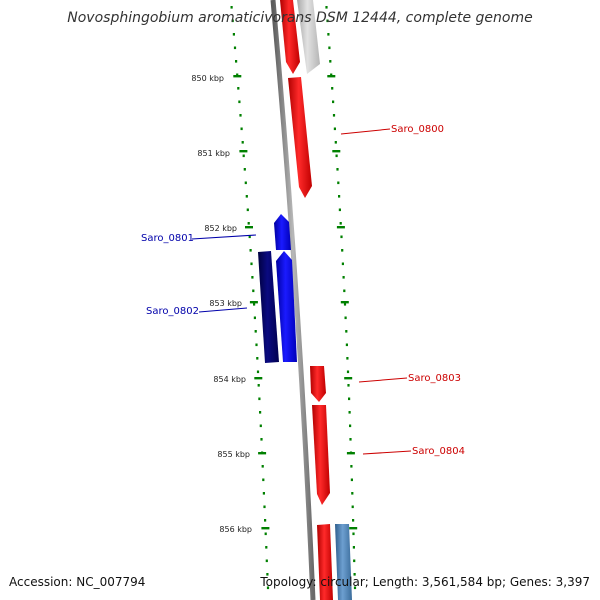 The height and width of the screenshot is (600, 600). I want to click on gene-arrow-saro-0801-upper, so click(282, 232).